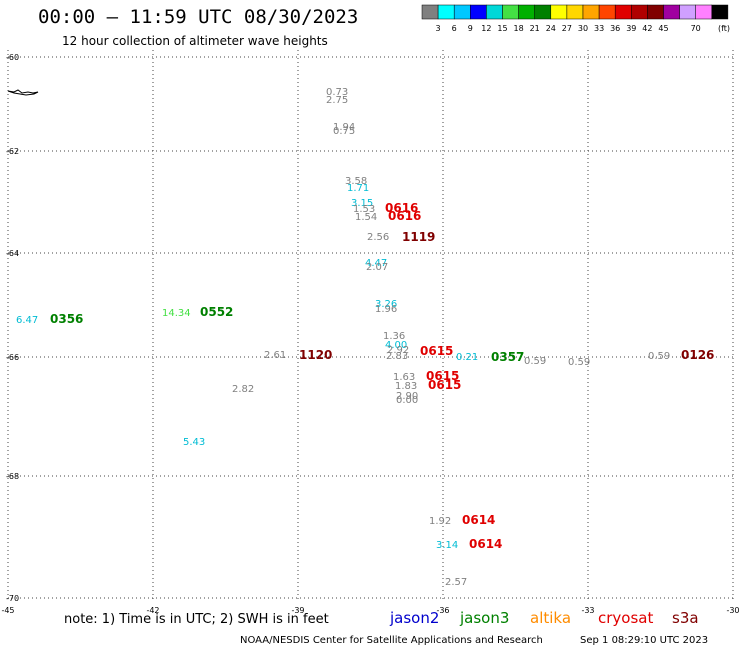 Image resolution: width=740 pixels, height=650 pixels. Describe the element at coordinates (315, 355) in the screenshot. I see `pass-time-label: 1120` at that location.